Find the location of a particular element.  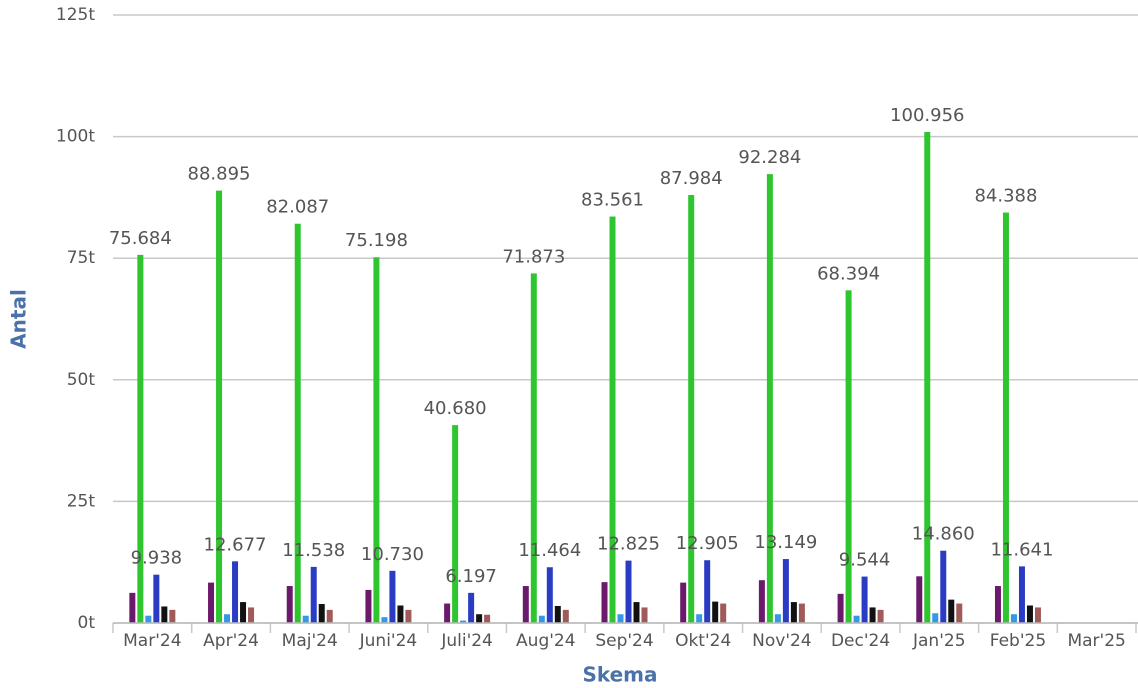

y-tick-label: 75t is located at coordinates (81, 258).